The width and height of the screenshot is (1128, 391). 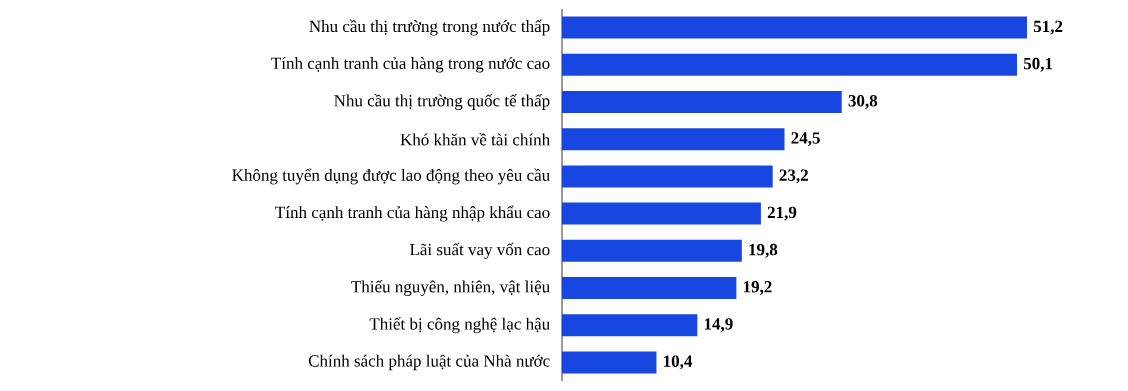 I want to click on data-label: 10,4, so click(x=678, y=362).